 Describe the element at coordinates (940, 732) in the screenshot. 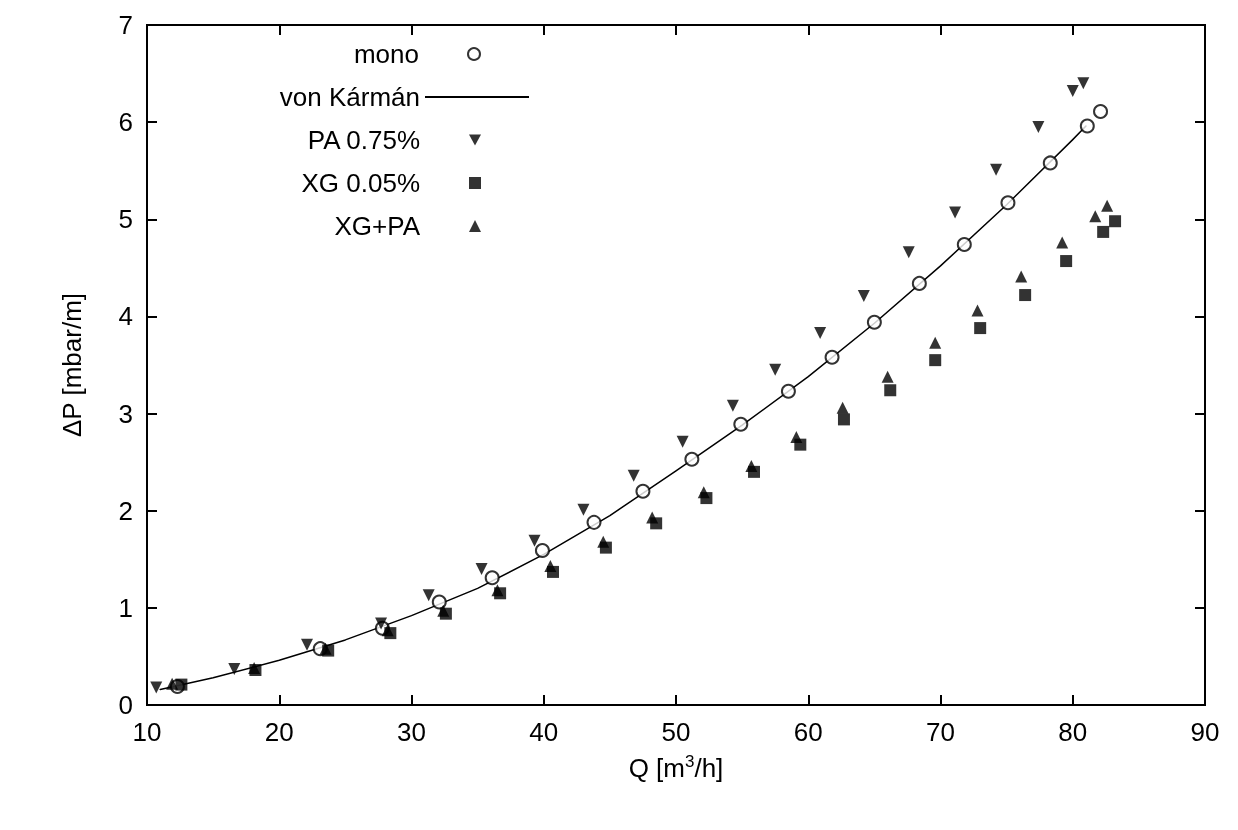

I see `x-tick-label: 70` at that location.